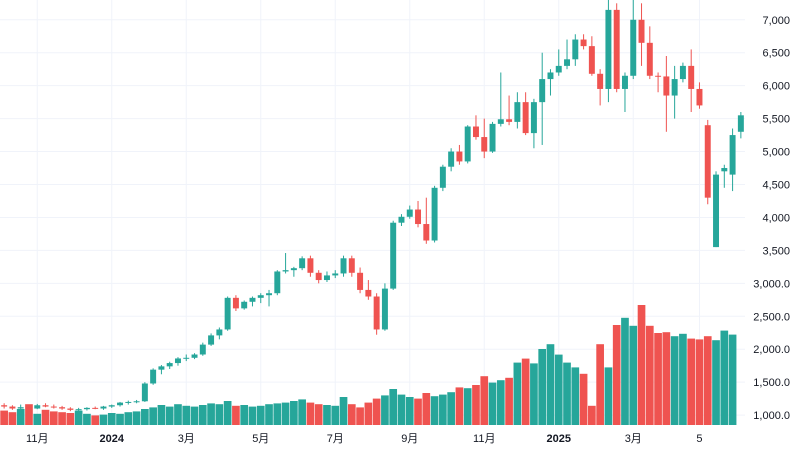 The image size is (800, 449). I want to click on y-tick-label: 7,000, so click(776, 21).